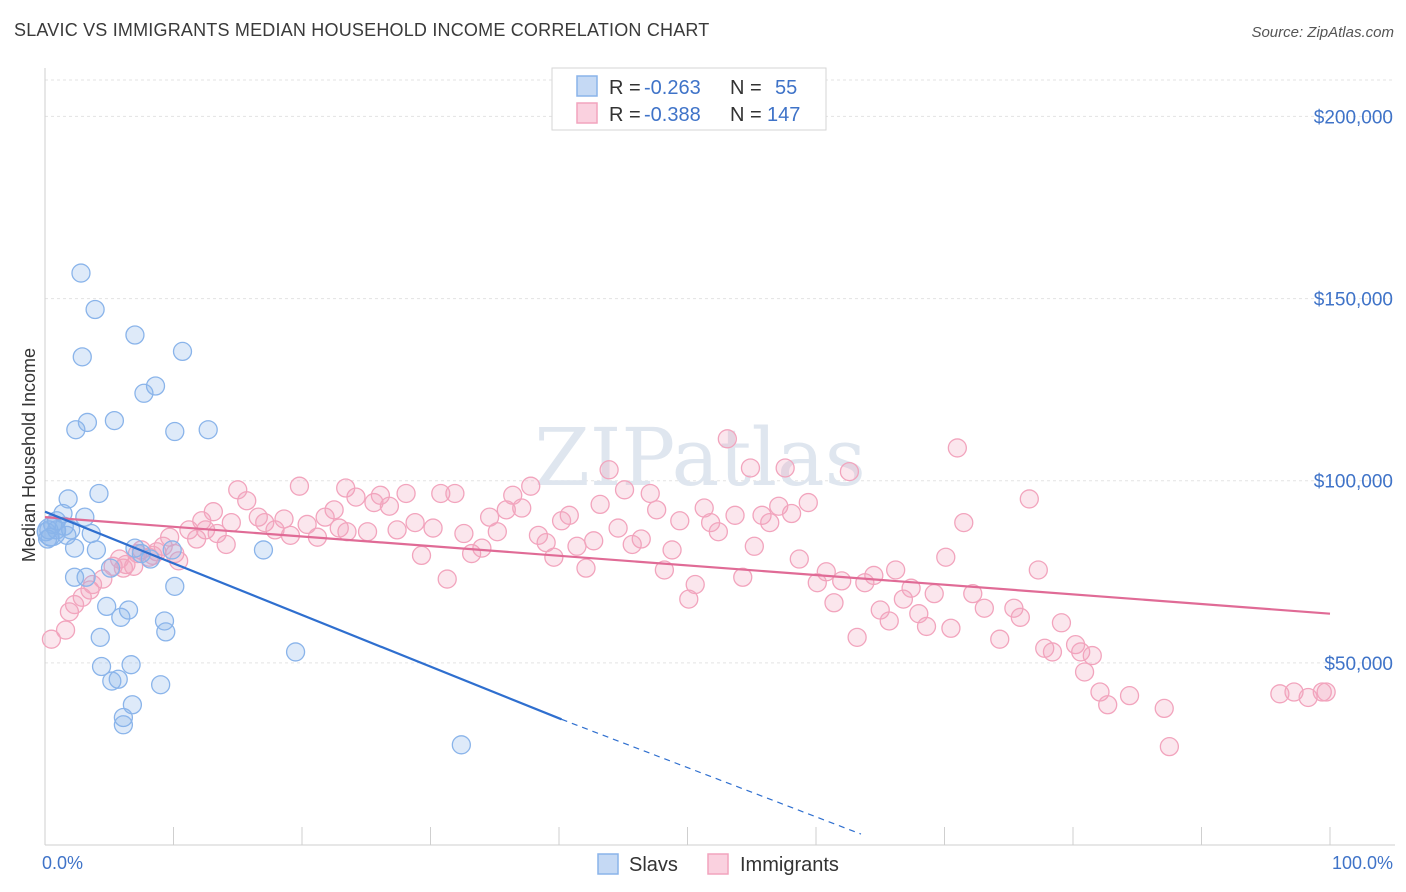 This screenshot has width=1406, height=892. I want to click on x-tick-labels: 0.0% 100.0%, so click(717, 863).